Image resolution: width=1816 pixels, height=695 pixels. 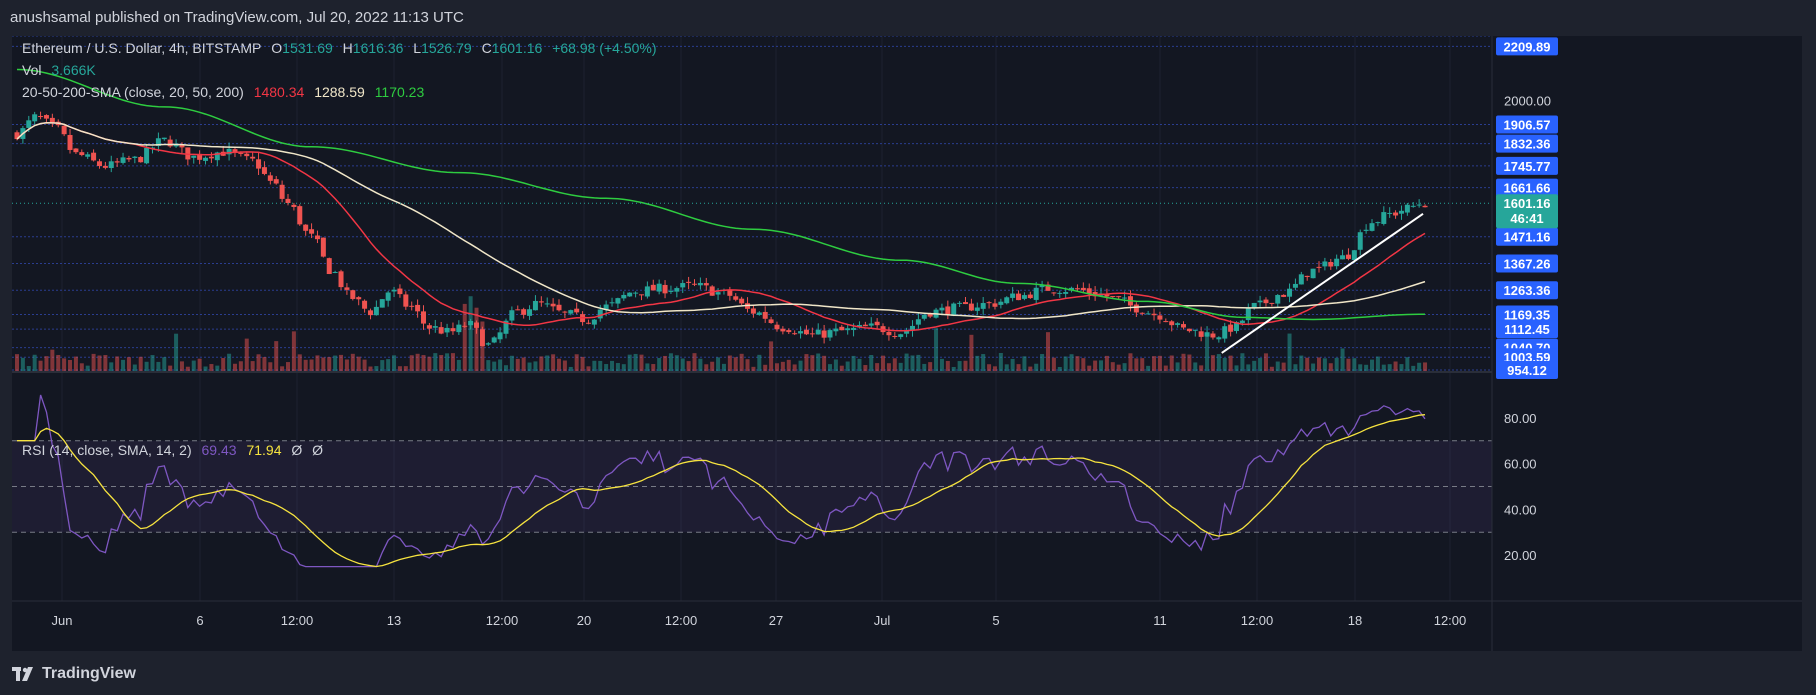 I want to click on current-price-box, so click(x=1527, y=211).